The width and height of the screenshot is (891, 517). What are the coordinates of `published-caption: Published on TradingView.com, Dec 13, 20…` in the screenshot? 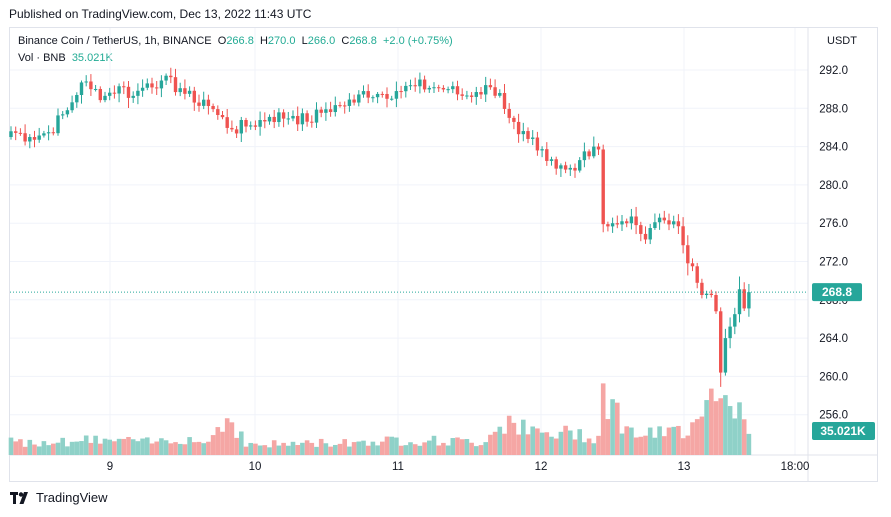 It's located at (160, 14).